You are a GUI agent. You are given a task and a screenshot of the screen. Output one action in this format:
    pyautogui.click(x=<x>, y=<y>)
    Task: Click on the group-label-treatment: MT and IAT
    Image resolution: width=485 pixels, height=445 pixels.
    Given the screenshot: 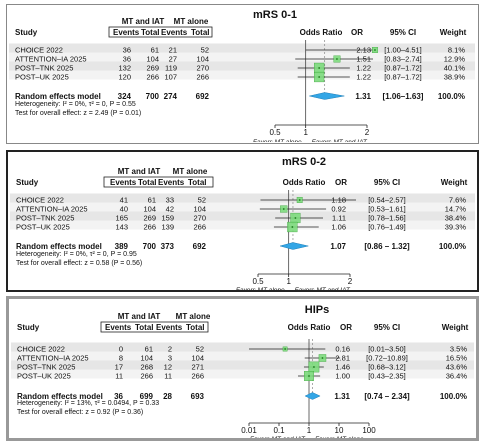 What is the action you would take?
    pyautogui.click(x=139, y=316)
    